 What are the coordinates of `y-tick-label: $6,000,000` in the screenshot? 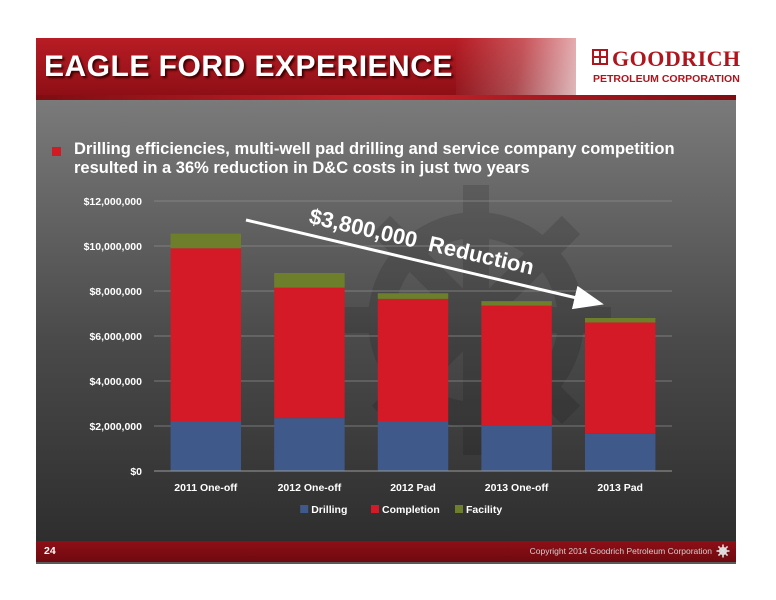 It's located at (115, 337).